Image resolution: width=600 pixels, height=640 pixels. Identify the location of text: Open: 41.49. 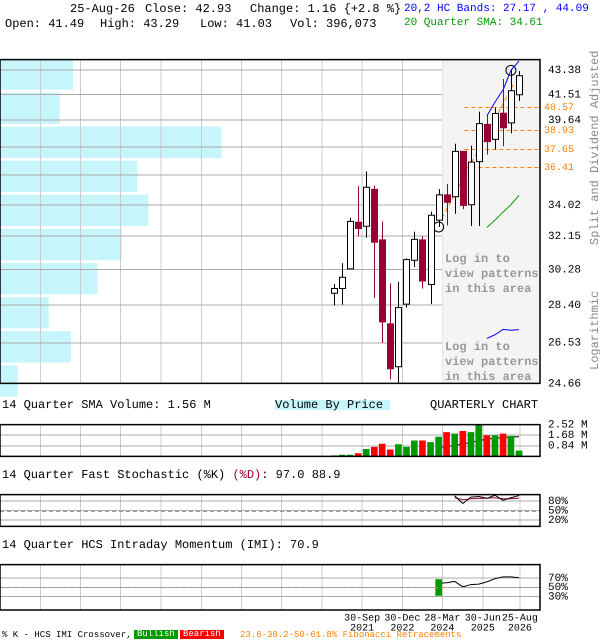
(44, 24).